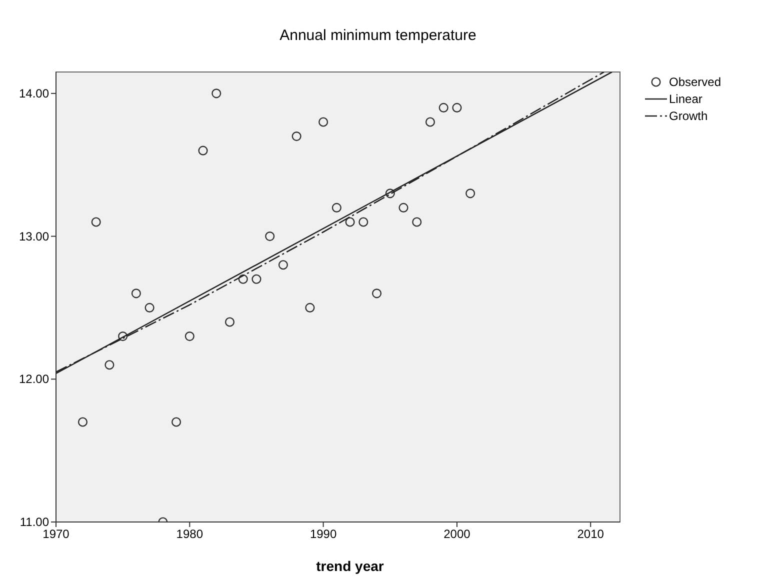 This screenshot has height=578, width=761. What do you see at coordinates (685, 99) in the screenshot?
I see `legend-label: Linear` at bounding box center [685, 99].